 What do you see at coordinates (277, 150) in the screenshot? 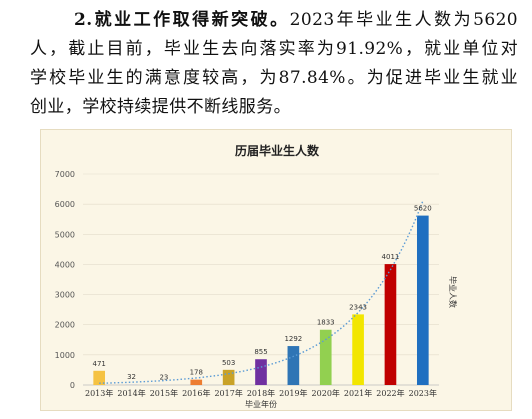
I see `chart-title: 历届毕业生人数` at bounding box center [277, 150].